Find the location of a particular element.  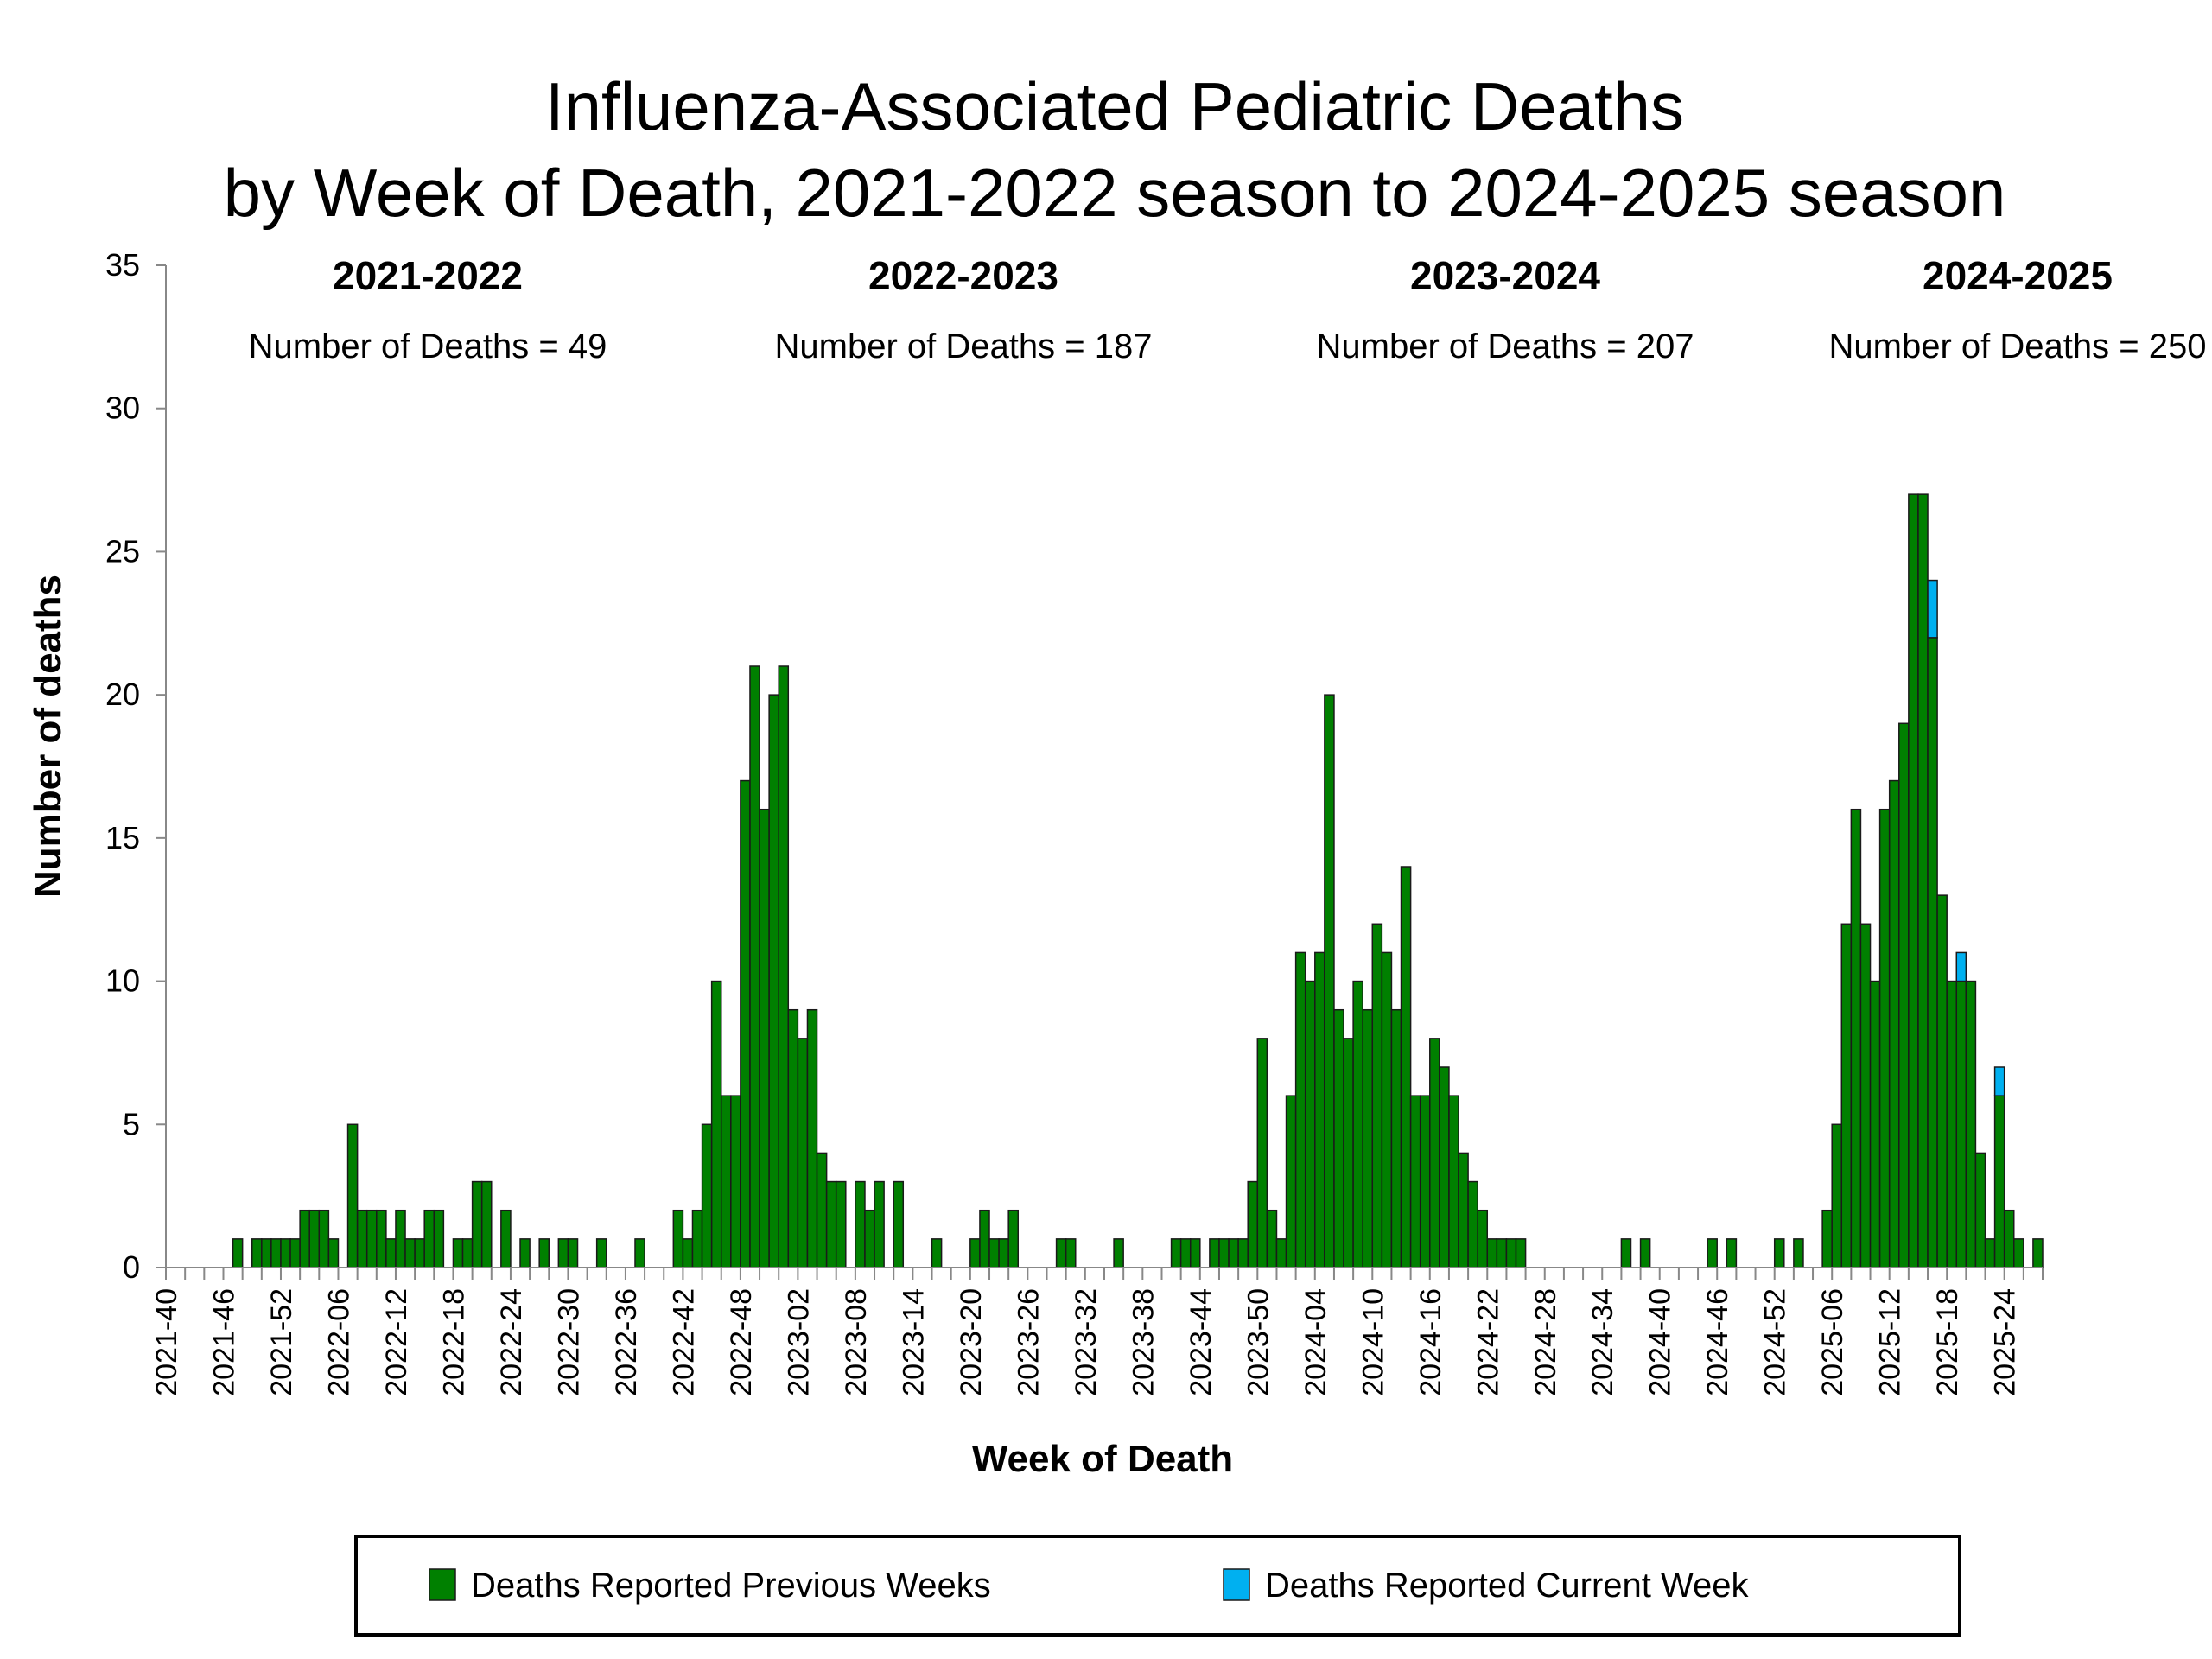

y-tick-label: 0 is located at coordinates (131, 1267).